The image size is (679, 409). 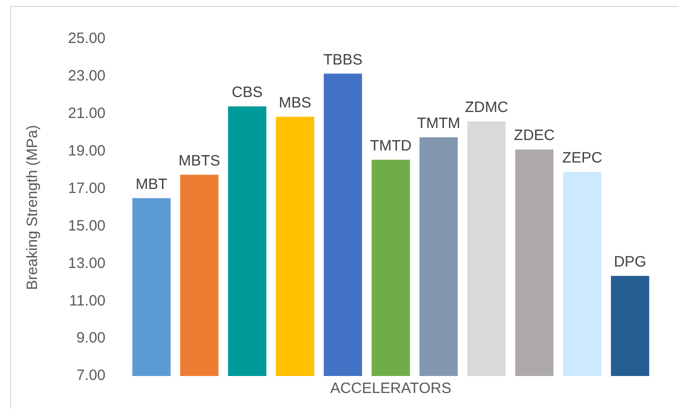 I want to click on y-tick-label: 21.00, so click(x=87, y=113).